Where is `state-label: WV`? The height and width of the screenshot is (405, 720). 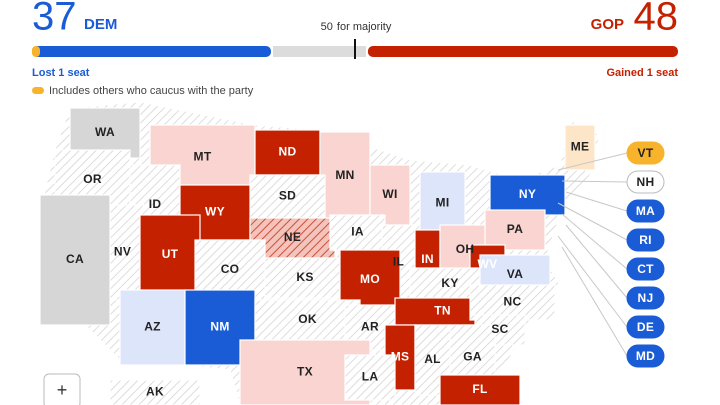 state-label: WV is located at coordinates (488, 264).